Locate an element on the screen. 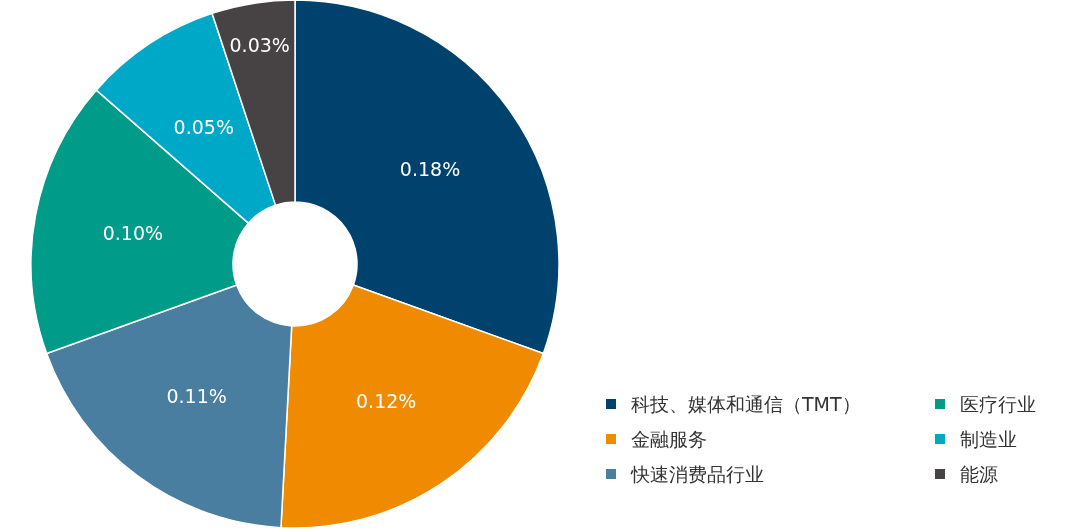 The image size is (1080, 532). legend-label: 医疗行业 is located at coordinates (998, 404).